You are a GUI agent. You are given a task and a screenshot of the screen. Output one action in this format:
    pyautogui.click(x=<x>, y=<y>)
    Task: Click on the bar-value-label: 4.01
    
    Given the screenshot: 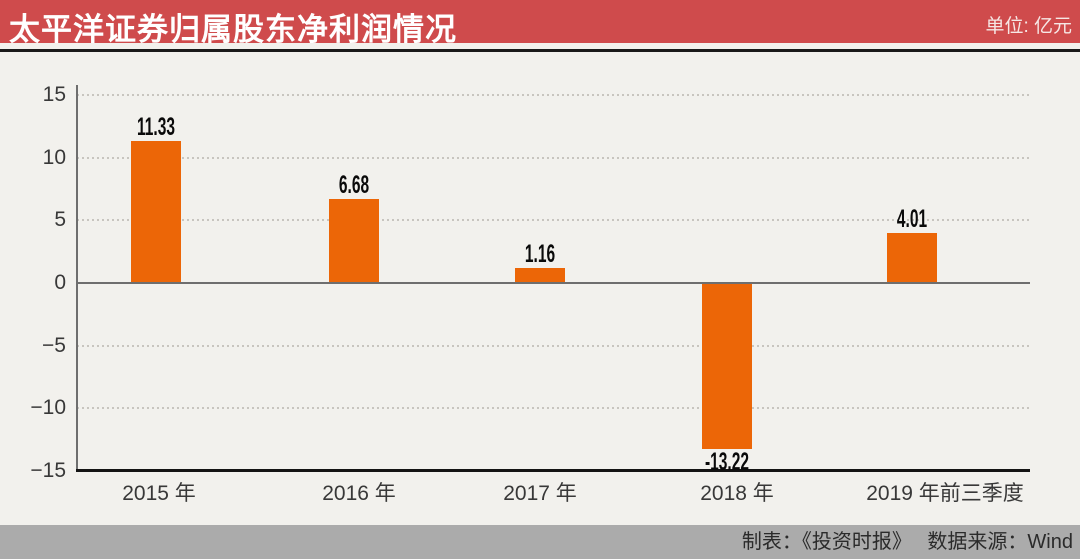 What is the action you would take?
    pyautogui.click(x=912, y=218)
    